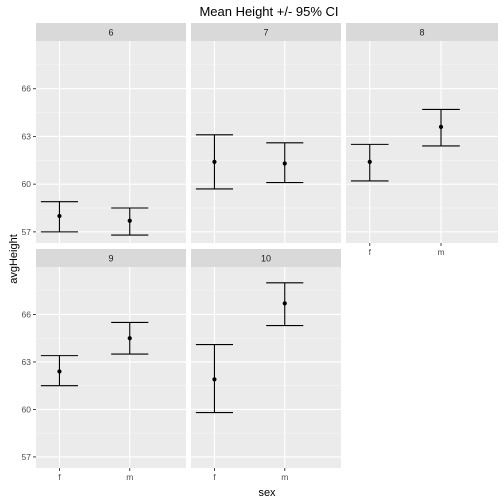 This screenshot has height=504, width=504. I want to click on facet-panel-10: 10 f m, so click(266, 365).